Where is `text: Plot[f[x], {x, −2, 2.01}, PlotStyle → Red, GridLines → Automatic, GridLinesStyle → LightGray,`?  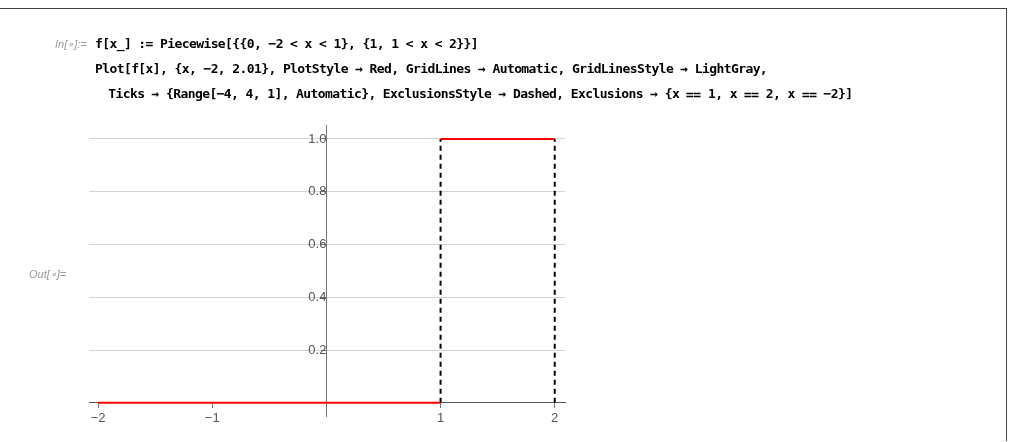 text: Plot[f[x], {x, −2, 2.01}, PlotStyle → Red, GridLines → Automatic, GridLinesStyle → LightGray, is located at coordinates (431, 68).